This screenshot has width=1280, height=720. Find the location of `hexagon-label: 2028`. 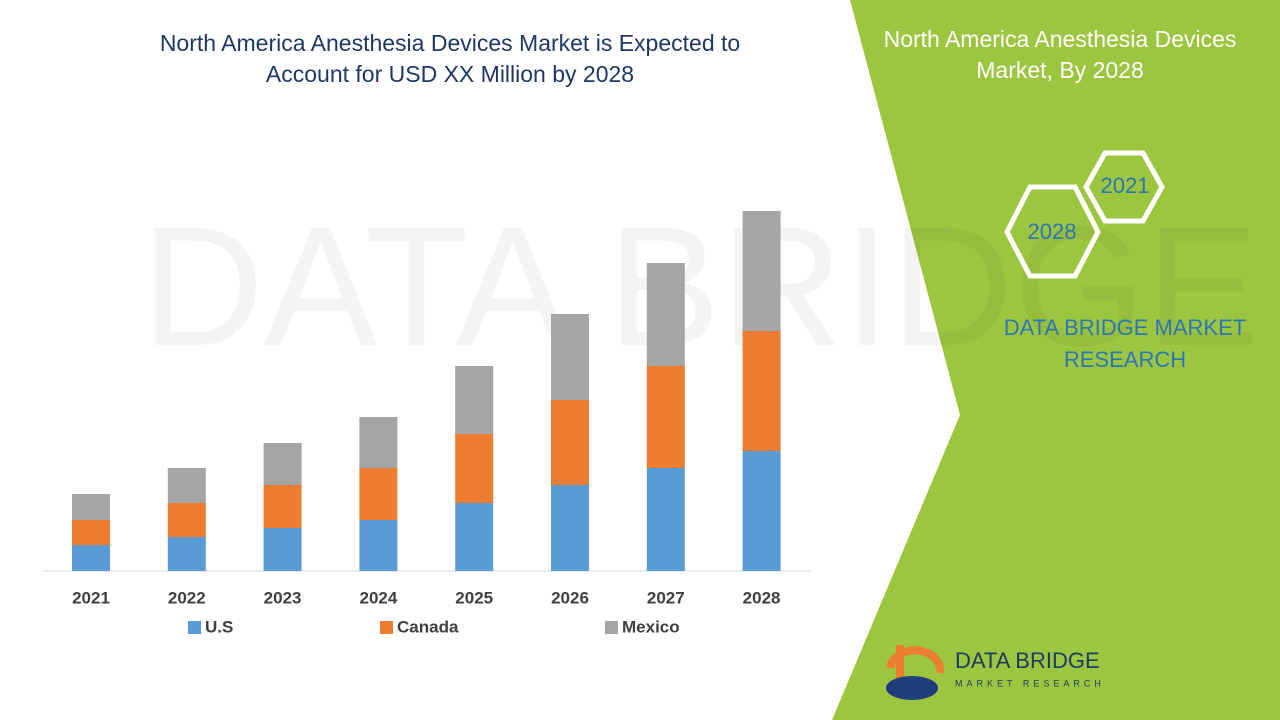

hexagon-label: 2028 is located at coordinates (1052, 231).